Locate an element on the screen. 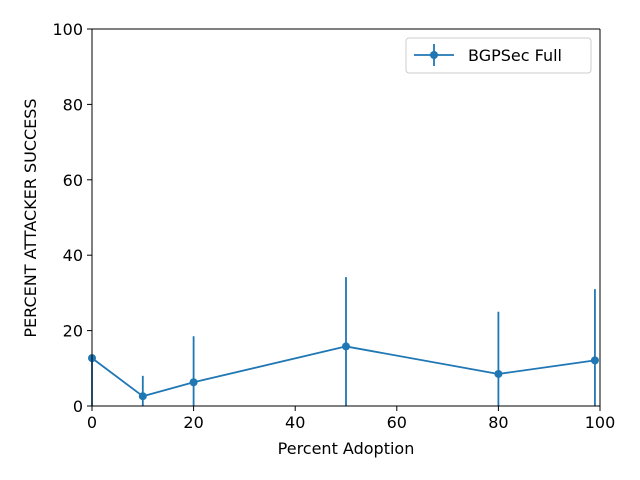  legend-box is located at coordinates (498, 55).